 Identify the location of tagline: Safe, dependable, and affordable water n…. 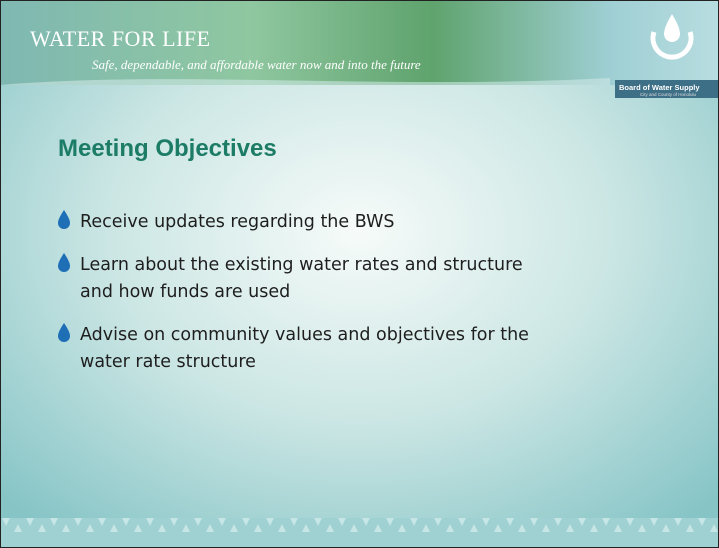
(256, 64).